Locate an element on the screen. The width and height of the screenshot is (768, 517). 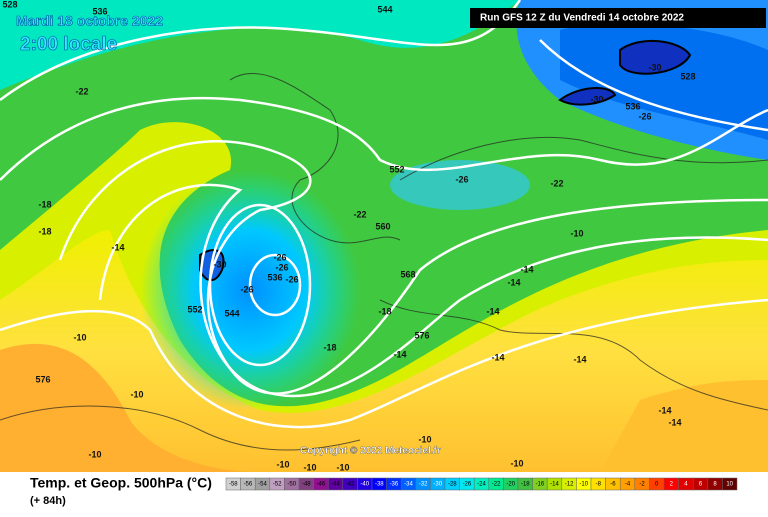
scale-label: -58 is located at coordinates (233, 485).